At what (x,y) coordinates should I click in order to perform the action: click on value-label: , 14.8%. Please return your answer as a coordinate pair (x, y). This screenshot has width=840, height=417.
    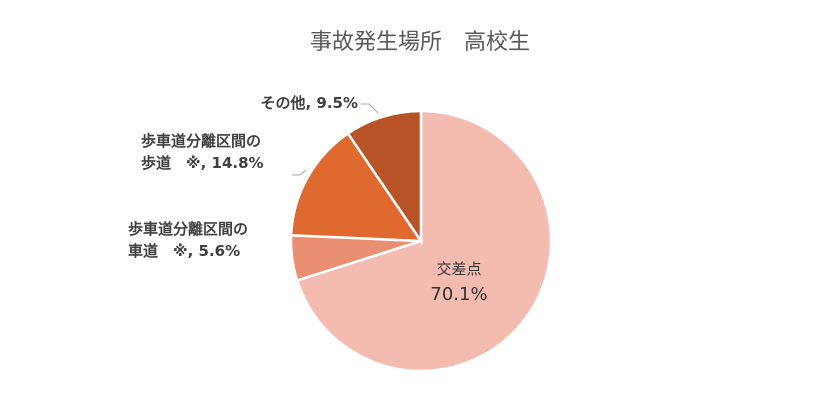
    Looking at the image, I should click on (232, 163).